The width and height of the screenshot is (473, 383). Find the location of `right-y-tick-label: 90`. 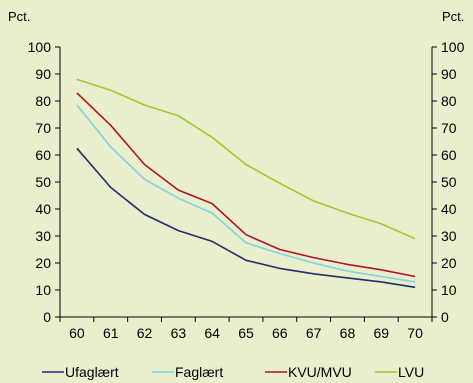

right-y-tick-label: 90 is located at coordinates (449, 74).